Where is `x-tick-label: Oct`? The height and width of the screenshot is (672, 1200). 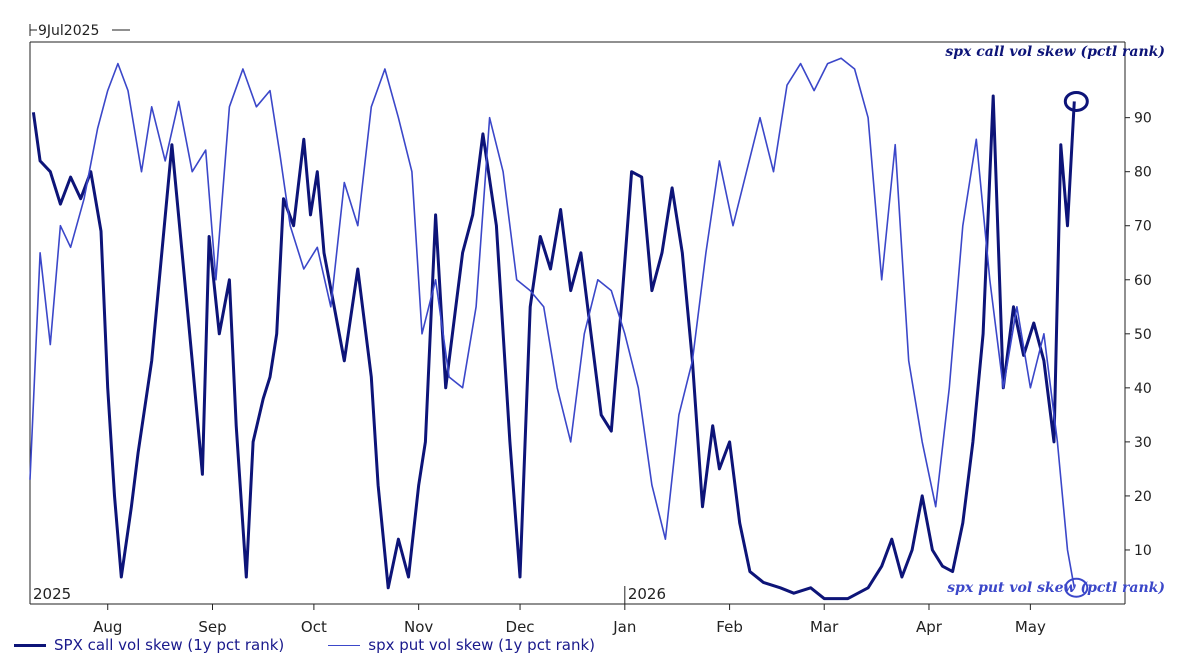 x-tick-label: Oct is located at coordinates (314, 627).